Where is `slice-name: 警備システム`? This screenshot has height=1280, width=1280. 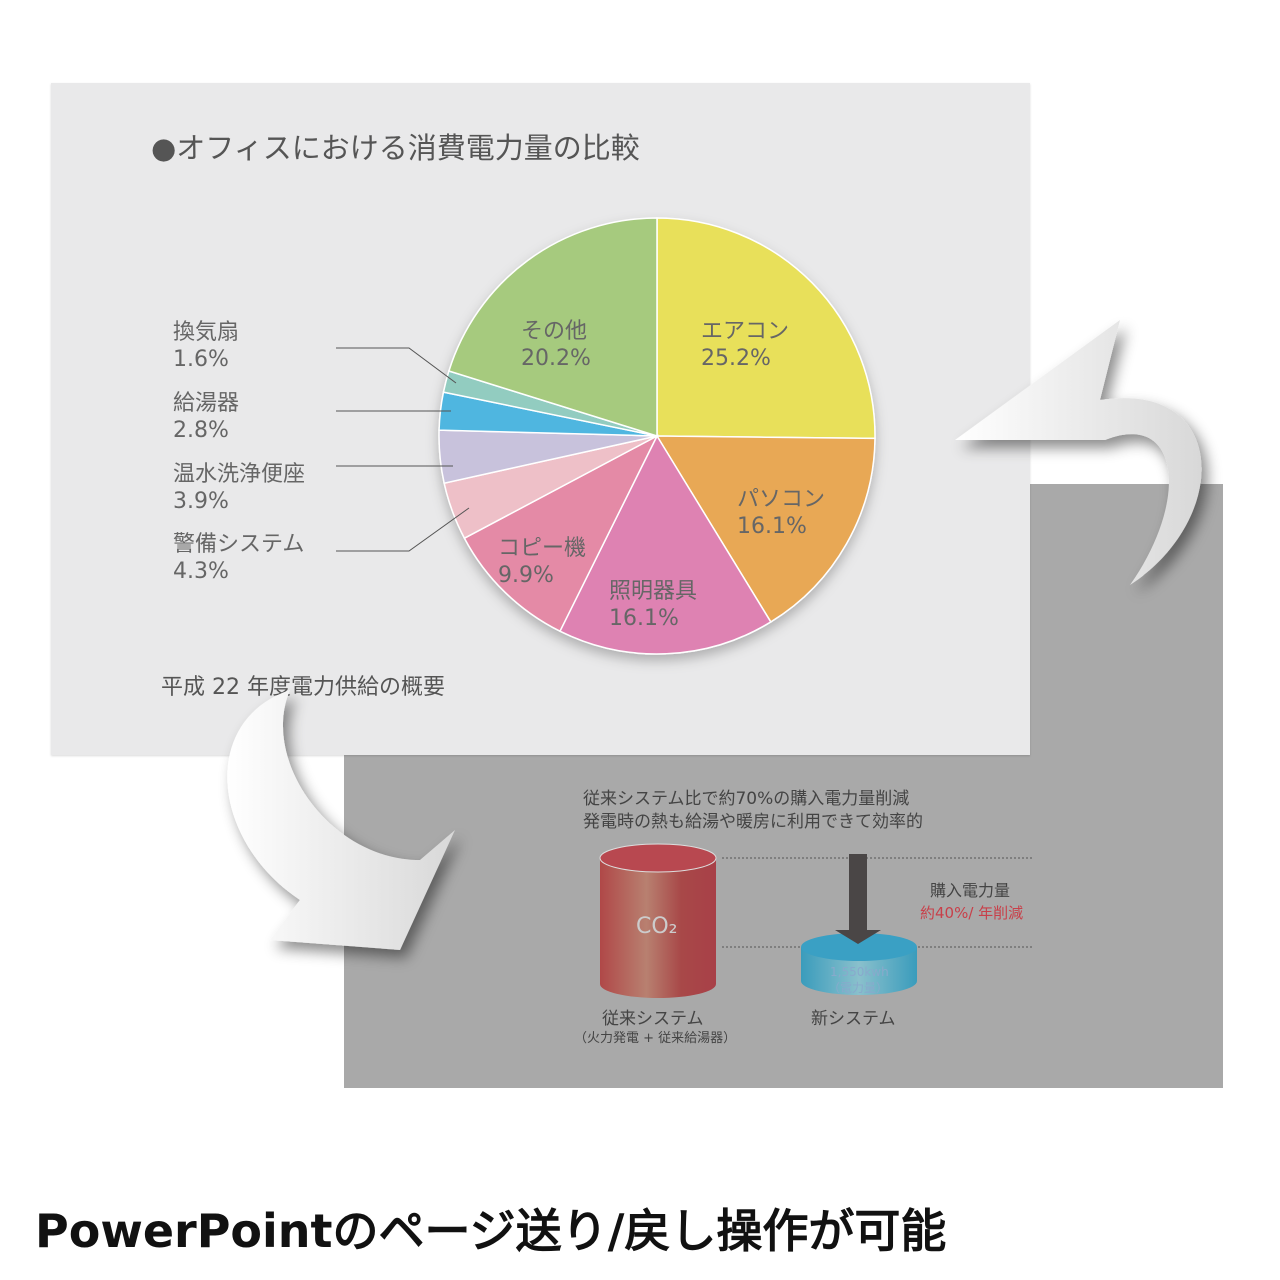
slice-name: 警備システム is located at coordinates (239, 544).